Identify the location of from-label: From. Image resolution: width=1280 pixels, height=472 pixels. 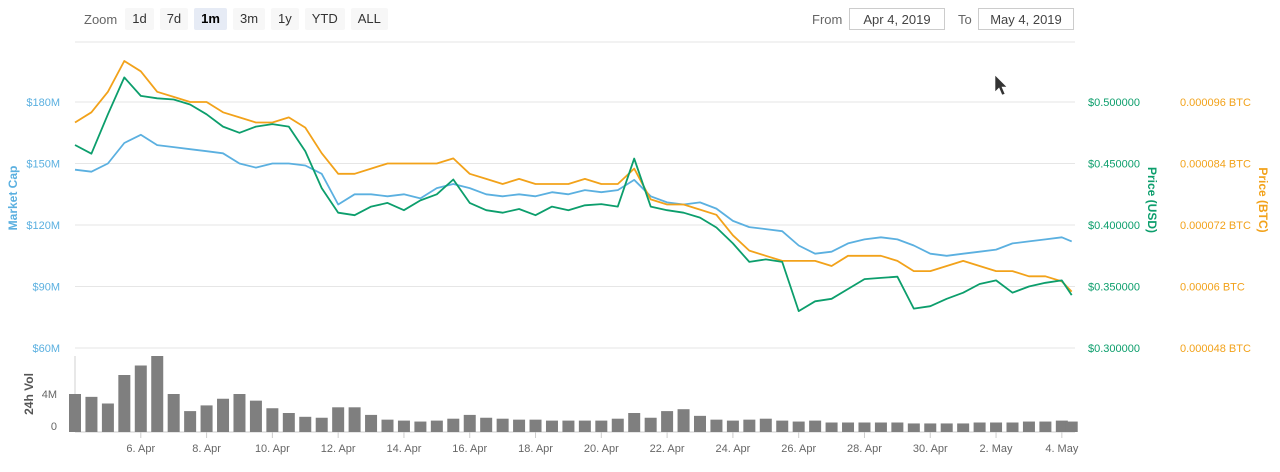
(827, 19).